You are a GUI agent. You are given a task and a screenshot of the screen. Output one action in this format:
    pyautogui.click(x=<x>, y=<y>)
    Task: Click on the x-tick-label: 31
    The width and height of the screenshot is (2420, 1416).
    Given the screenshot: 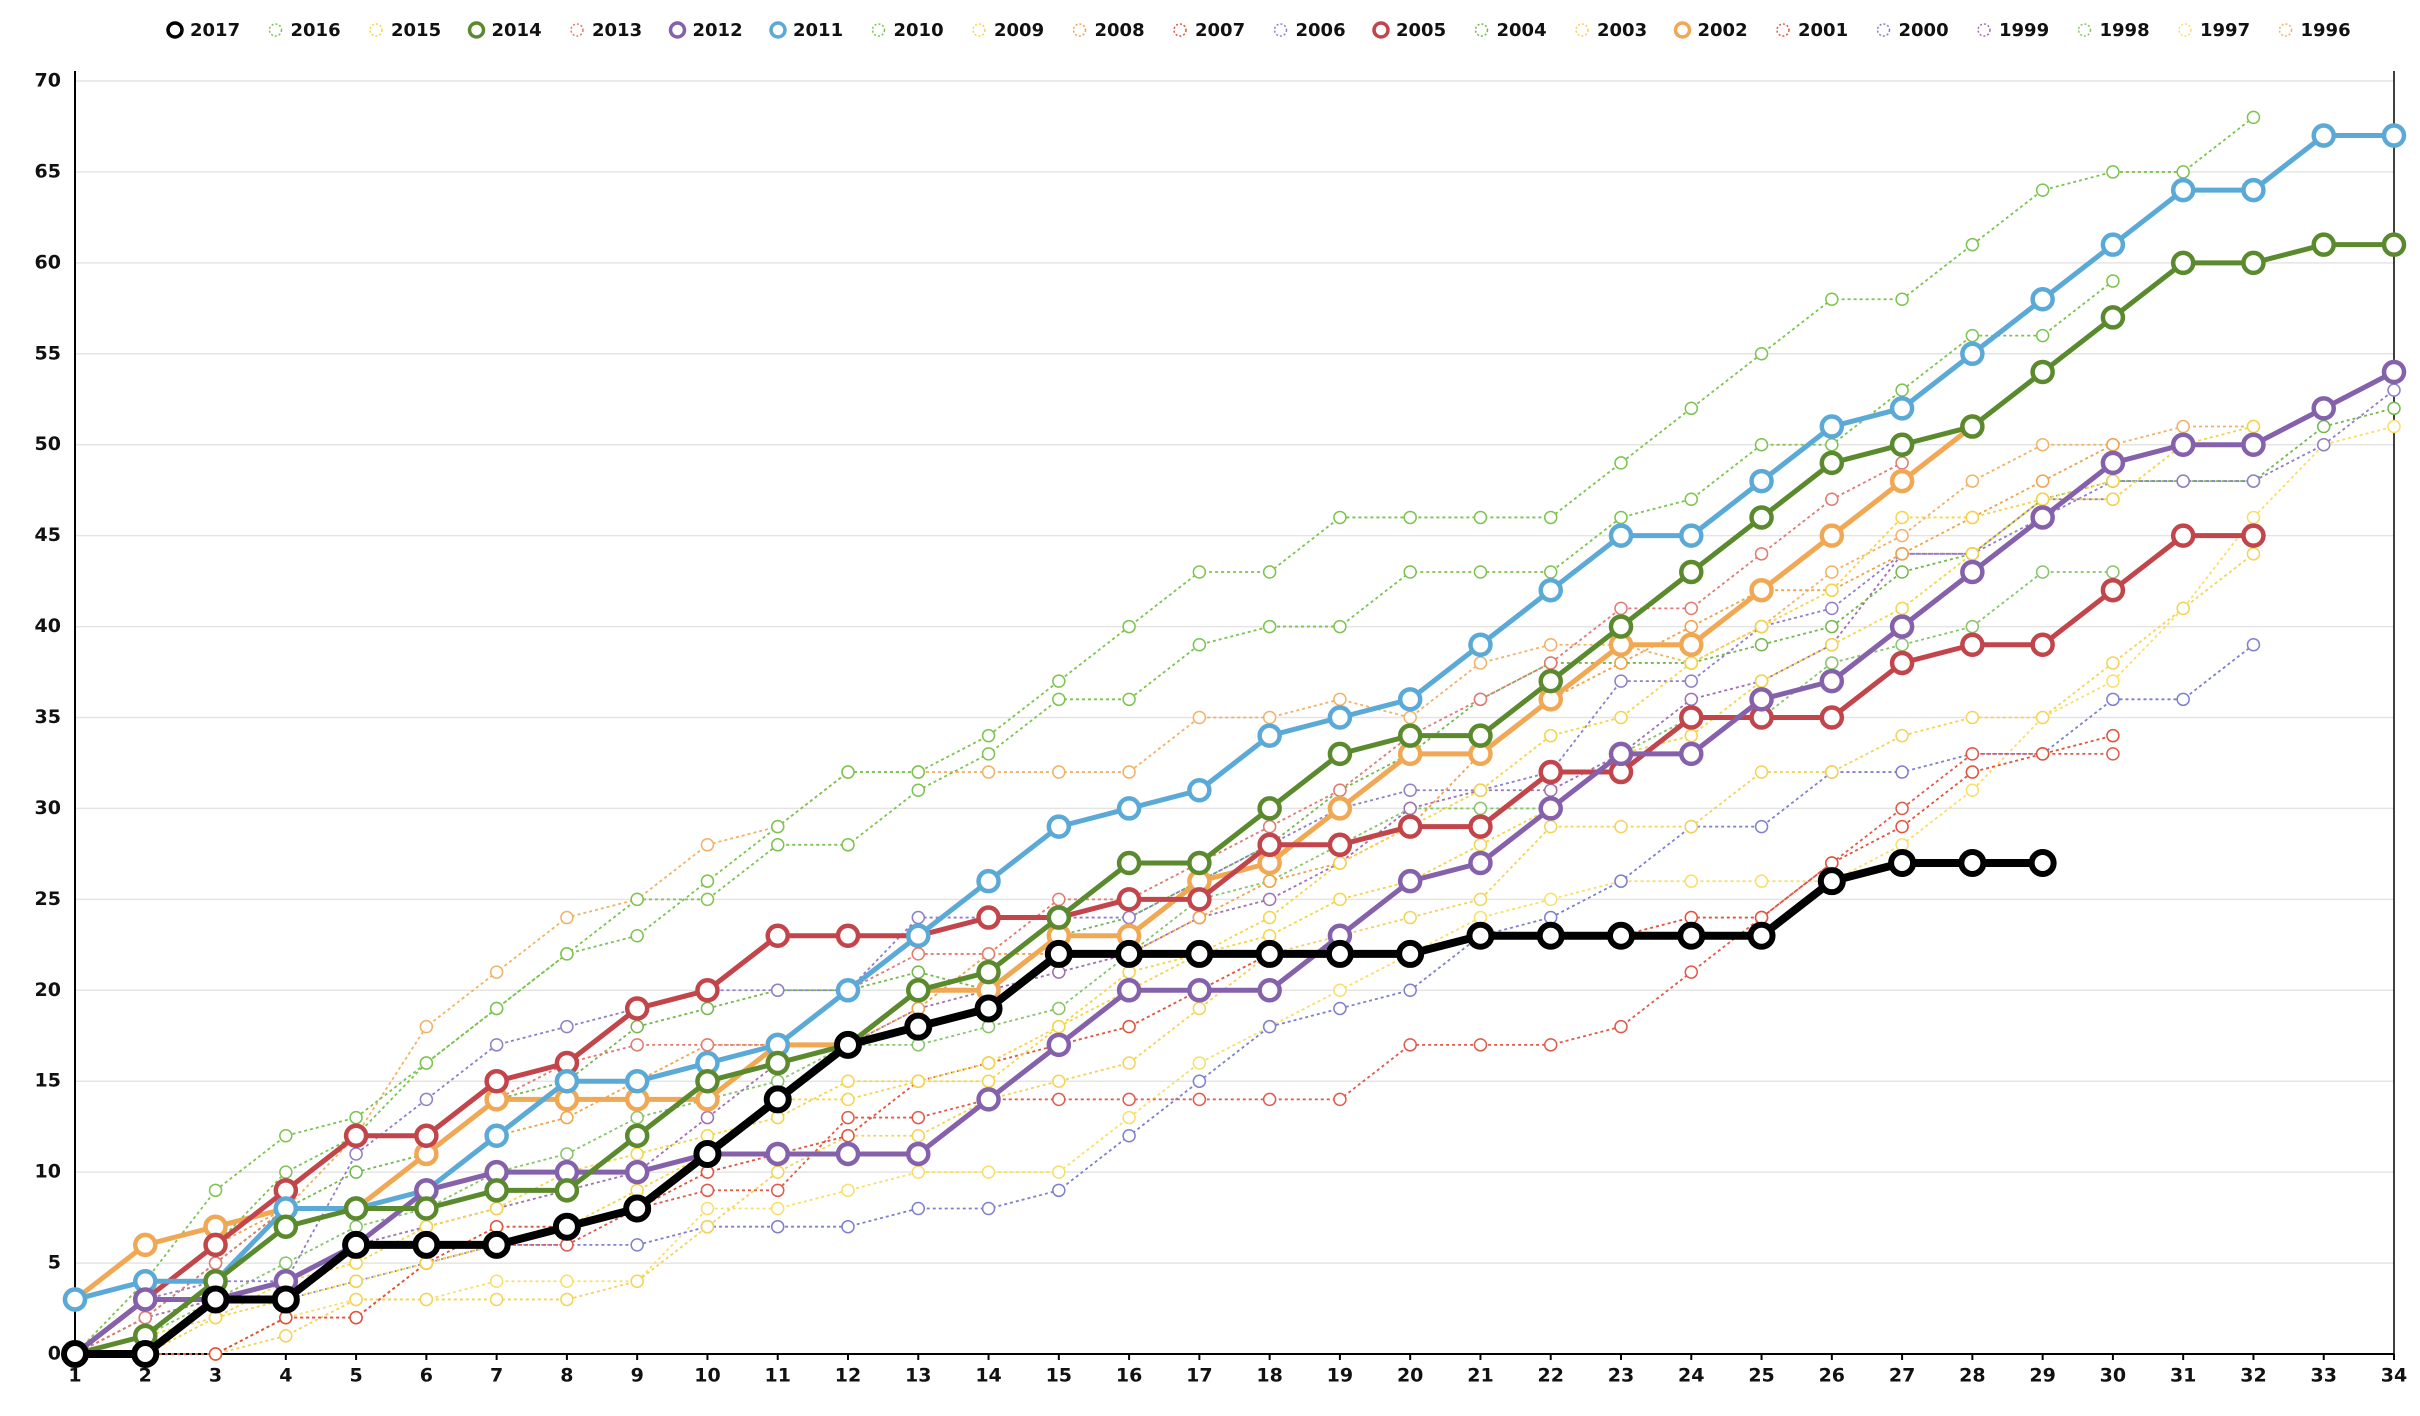 What is the action you would take?
    pyautogui.click(x=2183, y=1376)
    